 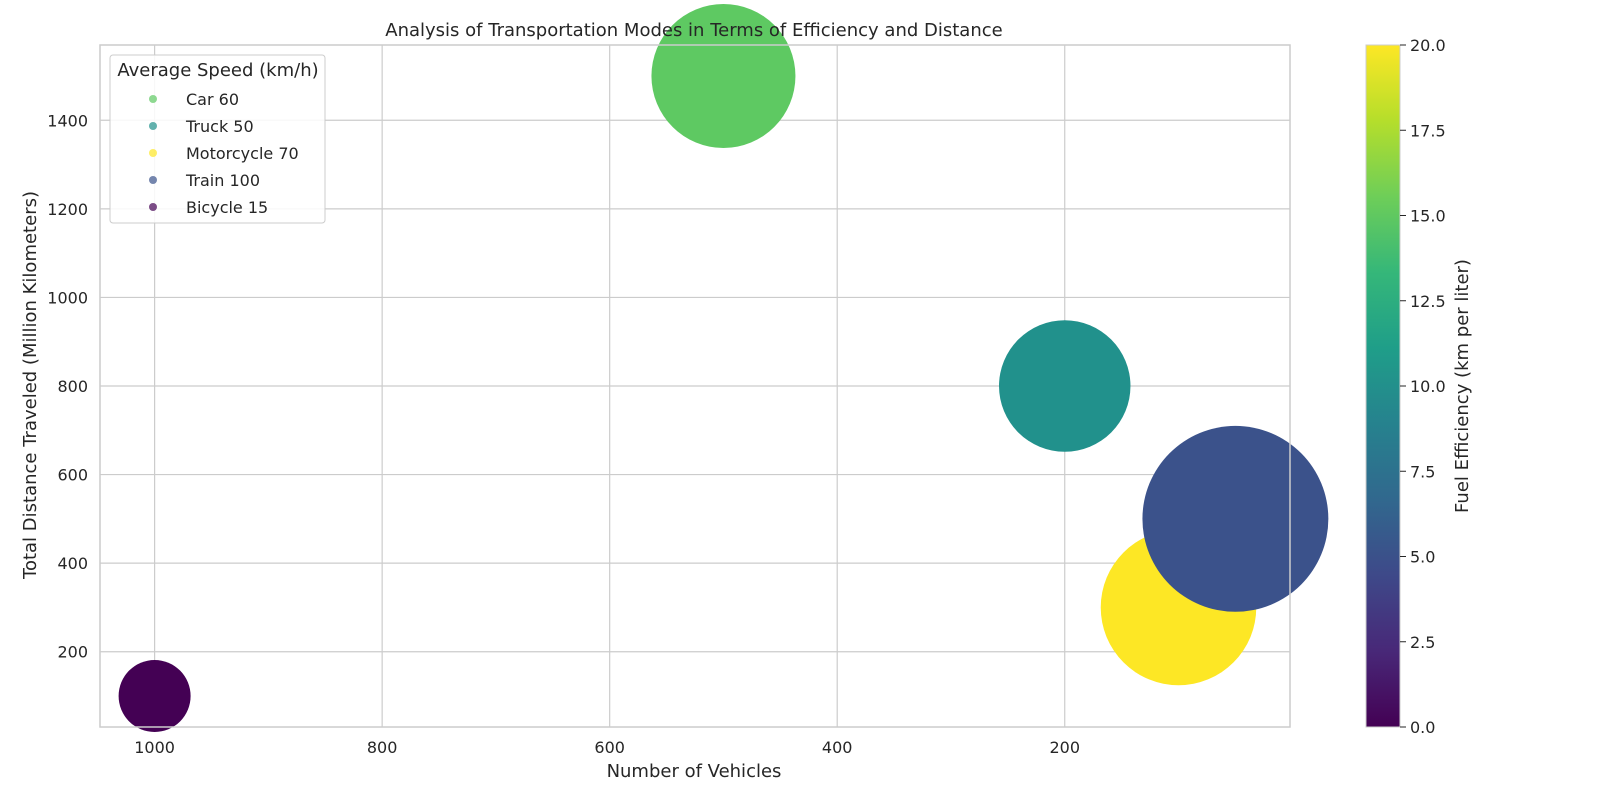 What do you see at coordinates (1383, 386) in the screenshot?
I see `colorbar-gradient` at bounding box center [1383, 386].